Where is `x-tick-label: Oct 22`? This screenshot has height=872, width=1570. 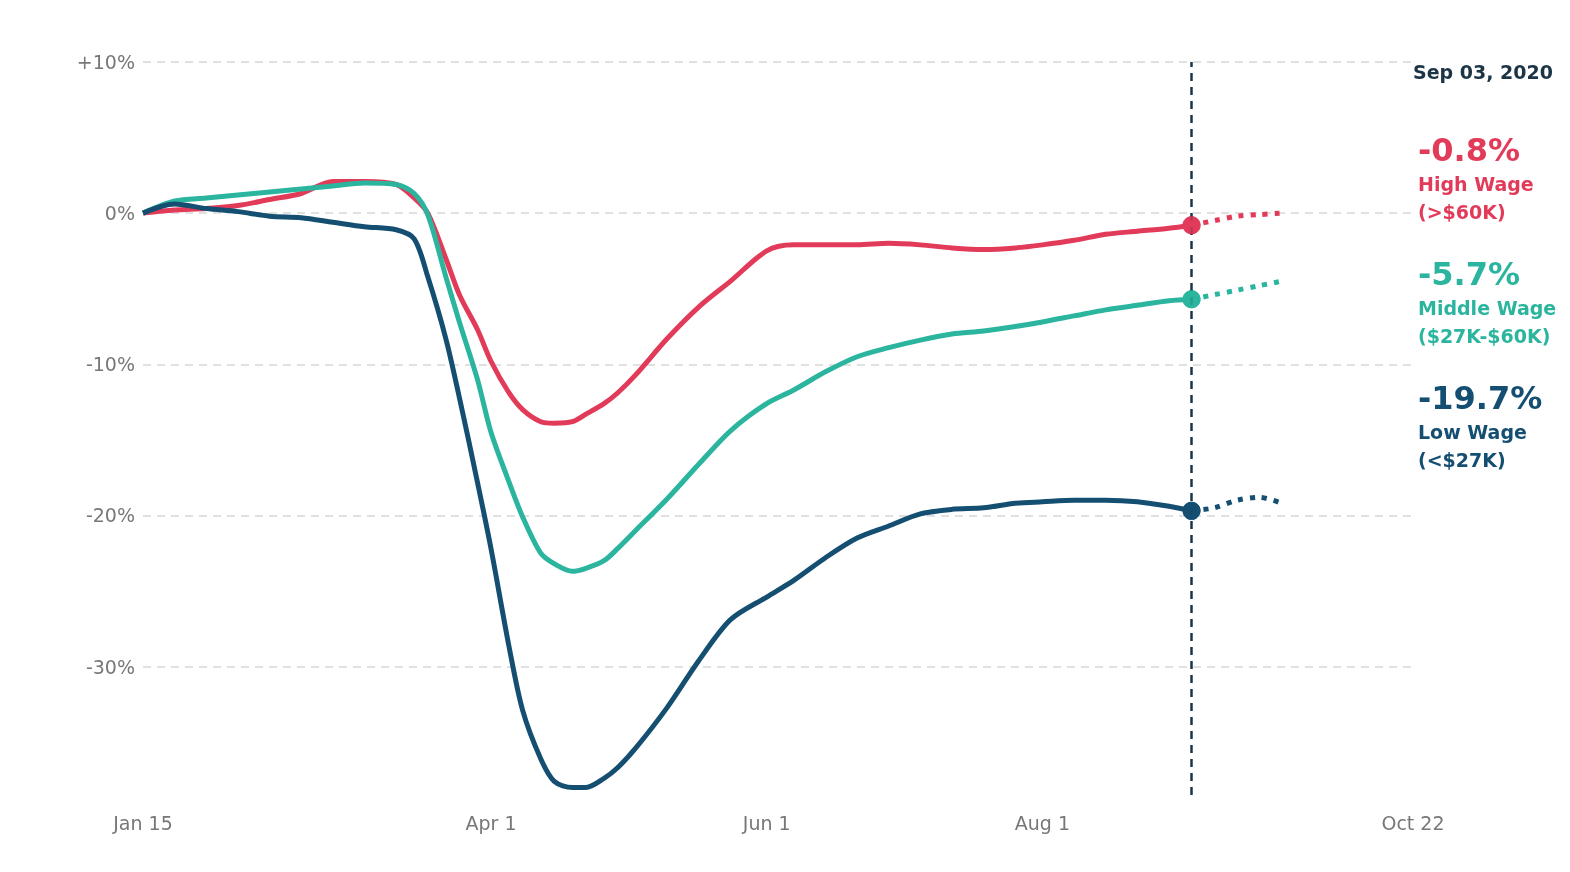
x-tick-label: Oct 22 is located at coordinates (1413, 822).